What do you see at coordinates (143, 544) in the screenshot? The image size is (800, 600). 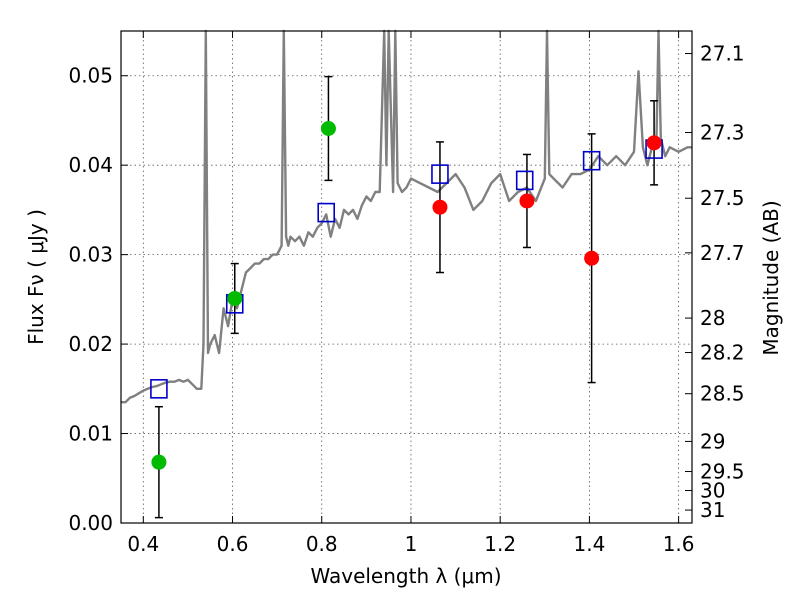 I see `x-tick-label: 0.4` at bounding box center [143, 544].